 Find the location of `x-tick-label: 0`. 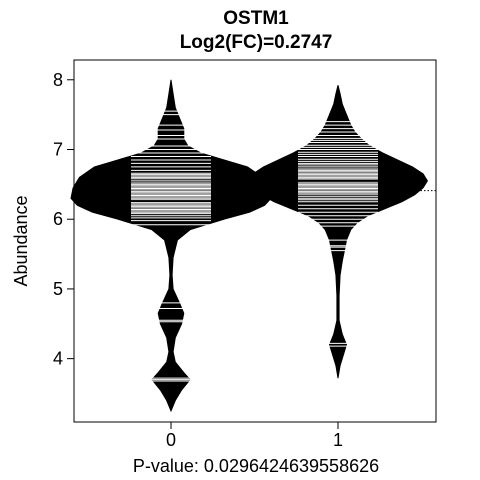

x-tick-label: 0 is located at coordinates (171, 440).